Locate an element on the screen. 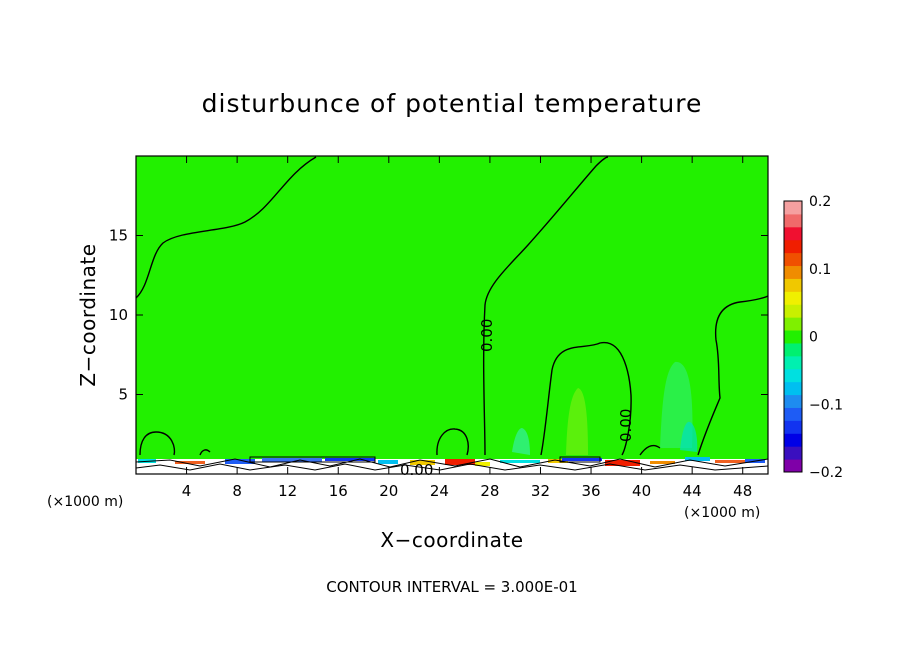 The image size is (904, 654). positive-plume is located at coordinates (577, 421).